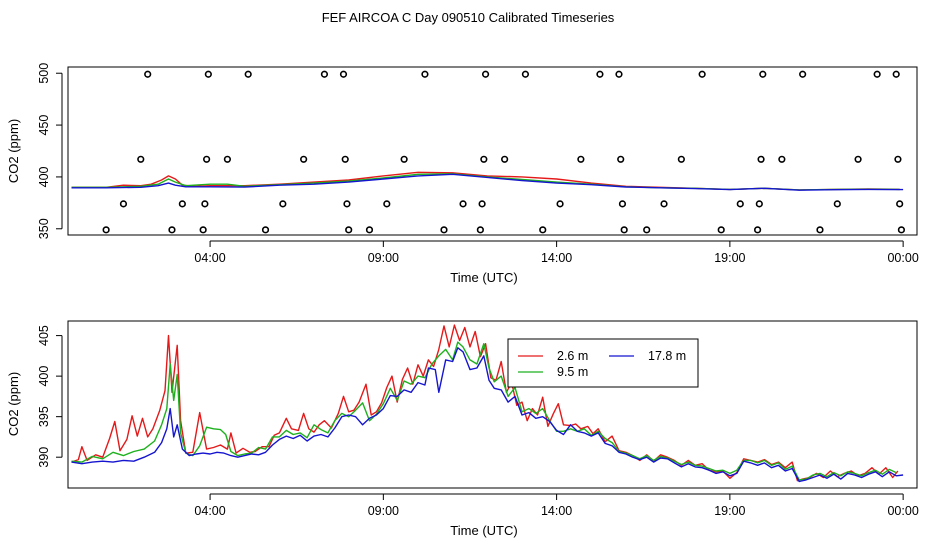 The height and width of the screenshot is (540, 936). Describe the element at coordinates (572, 356) in the screenshot. I see `legend-label-2-6m: 2.6 m` at that location.